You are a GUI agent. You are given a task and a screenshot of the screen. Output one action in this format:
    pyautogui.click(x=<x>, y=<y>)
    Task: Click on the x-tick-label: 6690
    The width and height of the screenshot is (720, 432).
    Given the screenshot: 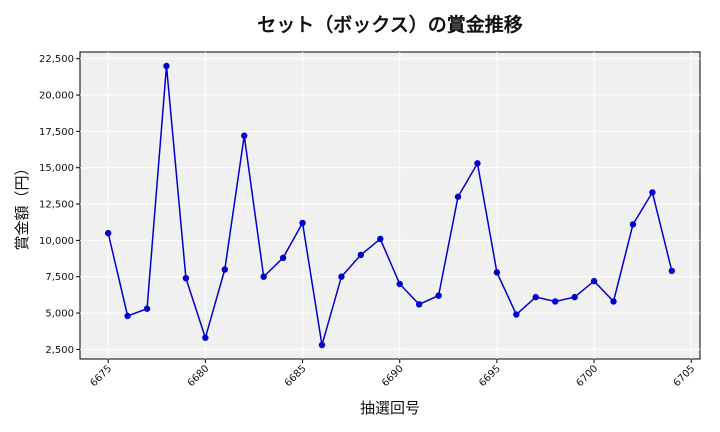 What is the action you would take?
    pyautogui.click(x=393, y=376)
    